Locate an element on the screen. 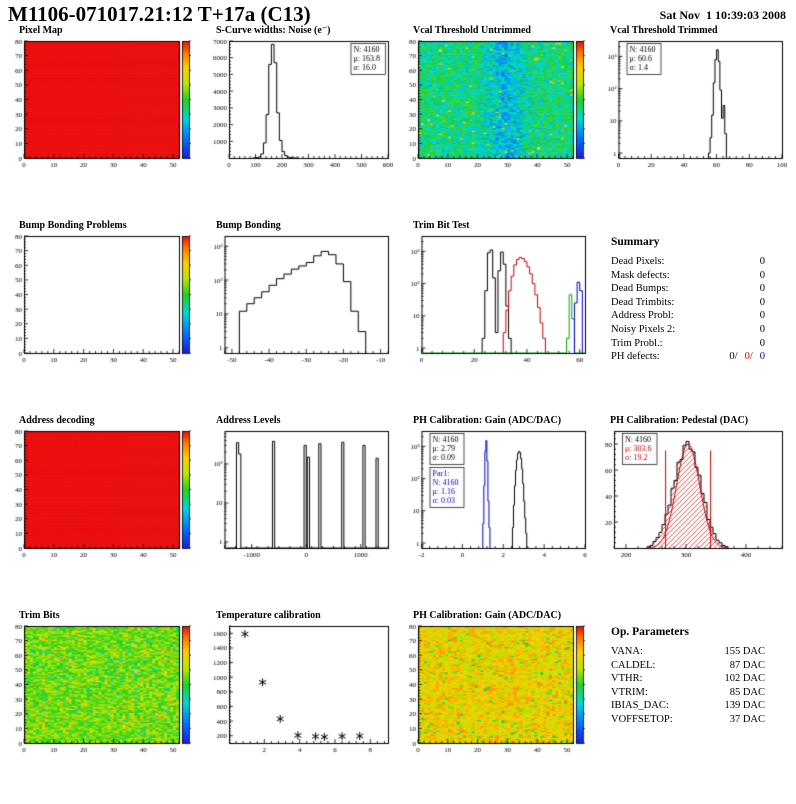  panel-scurve-noise: S-Curve widths: Noise (e⁻) is located at coordinates (301, 121).